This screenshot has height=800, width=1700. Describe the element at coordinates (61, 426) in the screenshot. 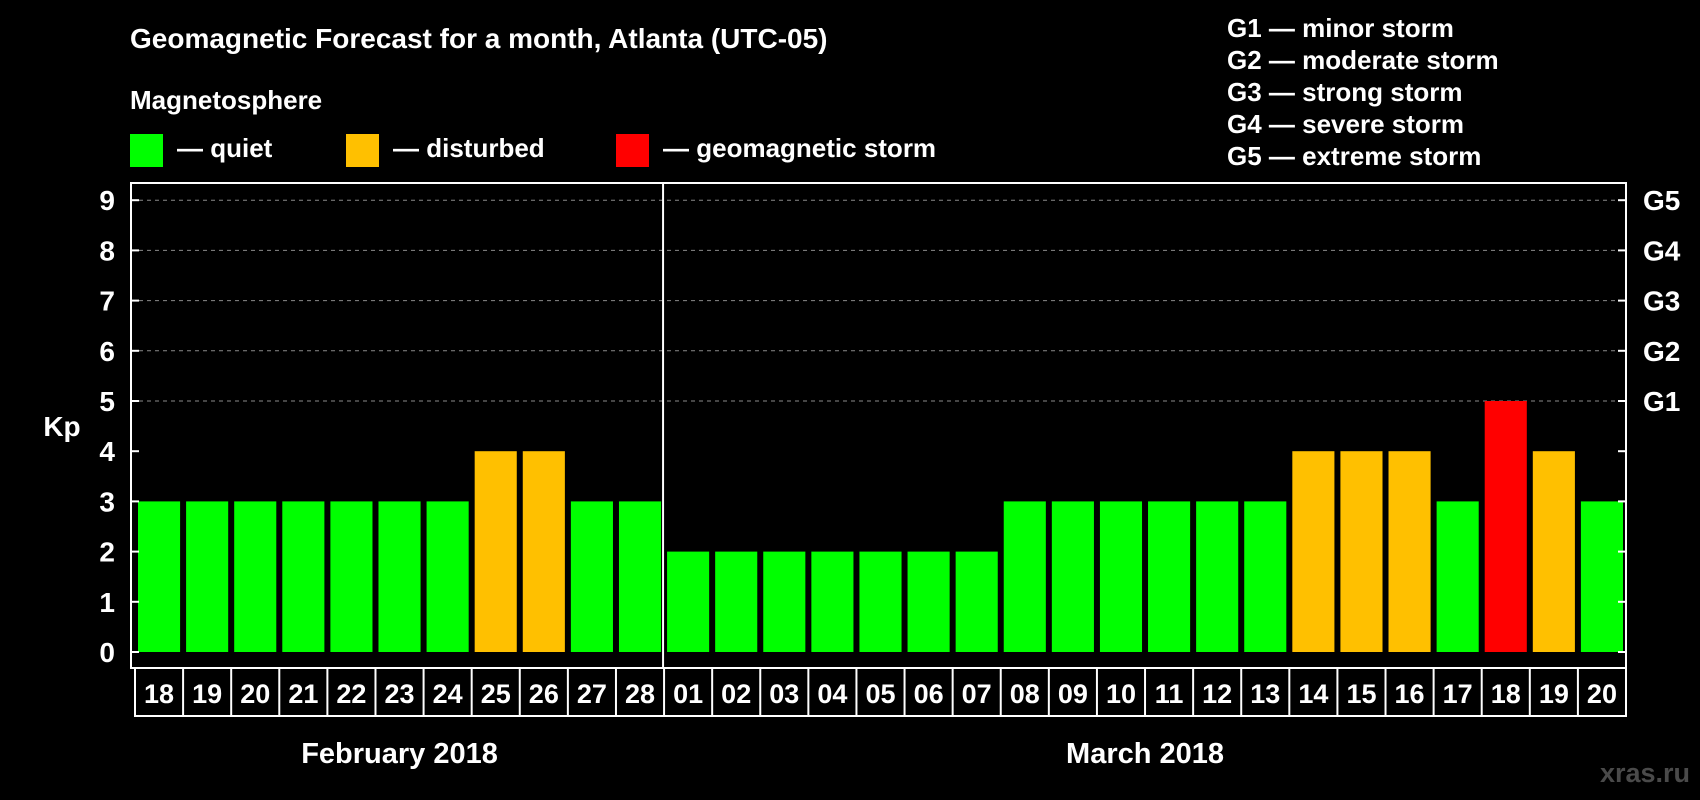

I see `y-axis-label: Kp` at that location.